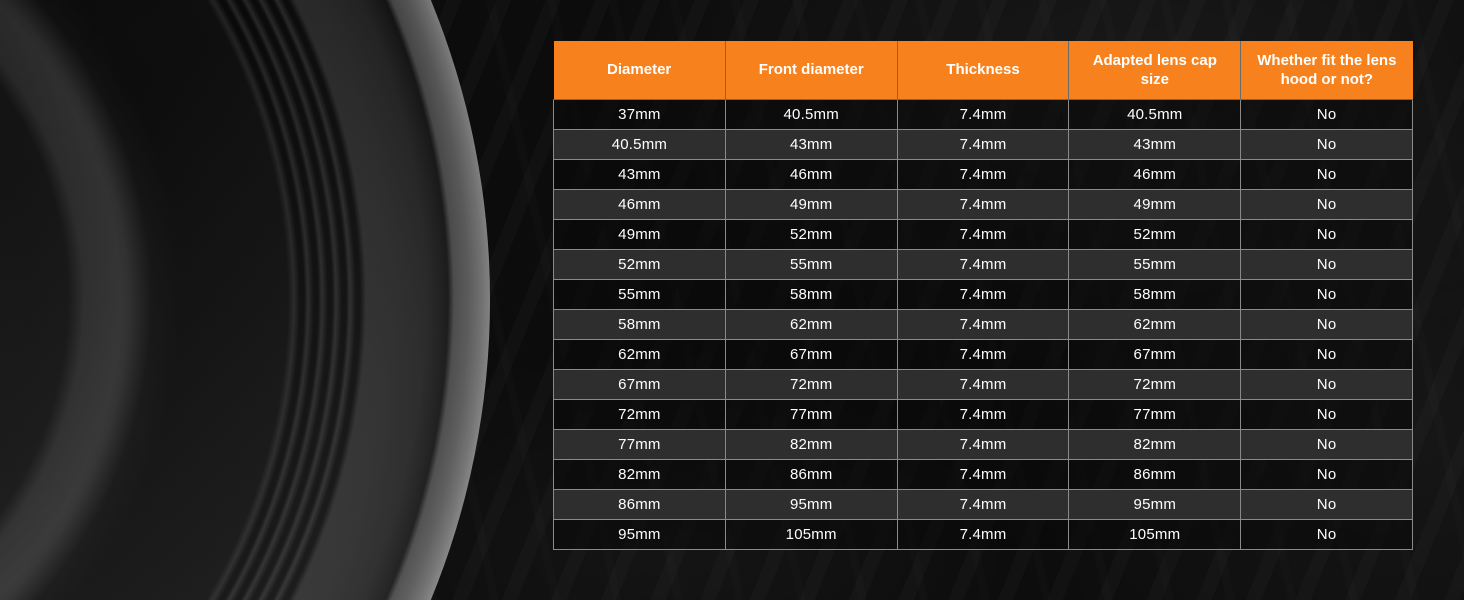 This screenshot has height=600, width=1464. I want to click on table-row: 37mm 40.5mm 7.4mm 40.5mm No, so click(983, 114).